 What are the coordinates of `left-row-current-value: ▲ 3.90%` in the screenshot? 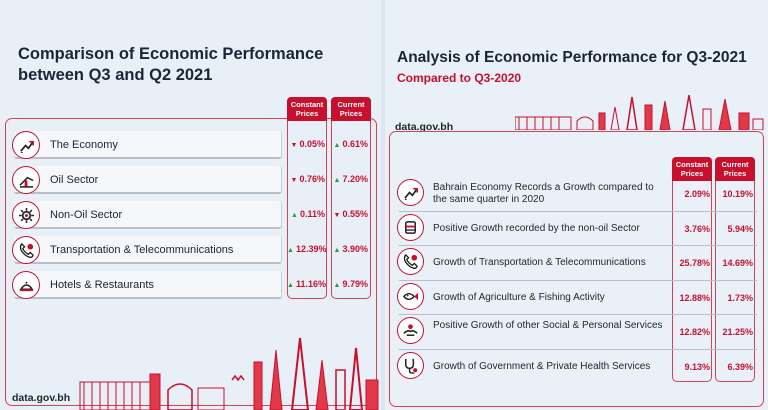 It's located at (350, 249).